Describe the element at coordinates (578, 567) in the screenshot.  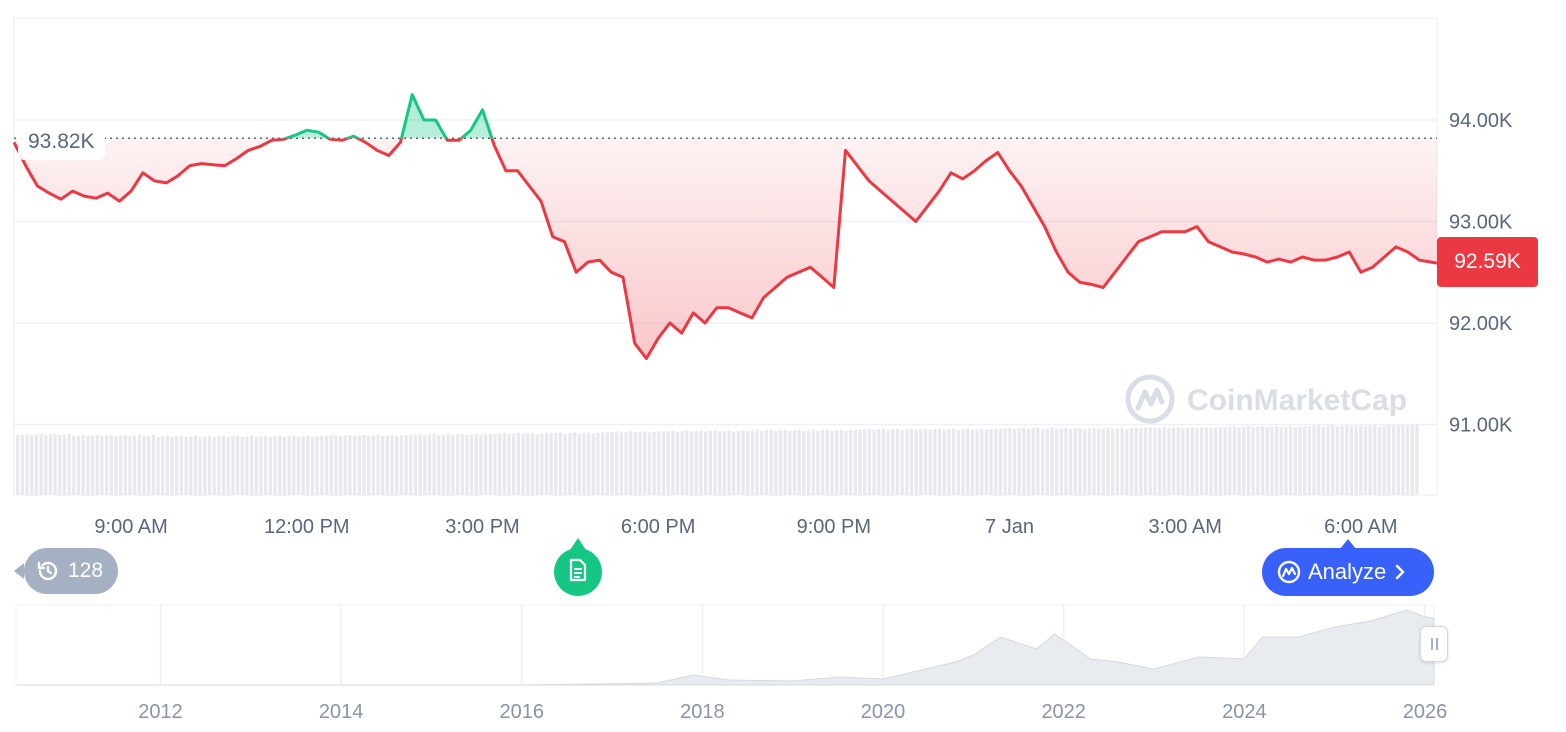
I see `news-marker` at that location.